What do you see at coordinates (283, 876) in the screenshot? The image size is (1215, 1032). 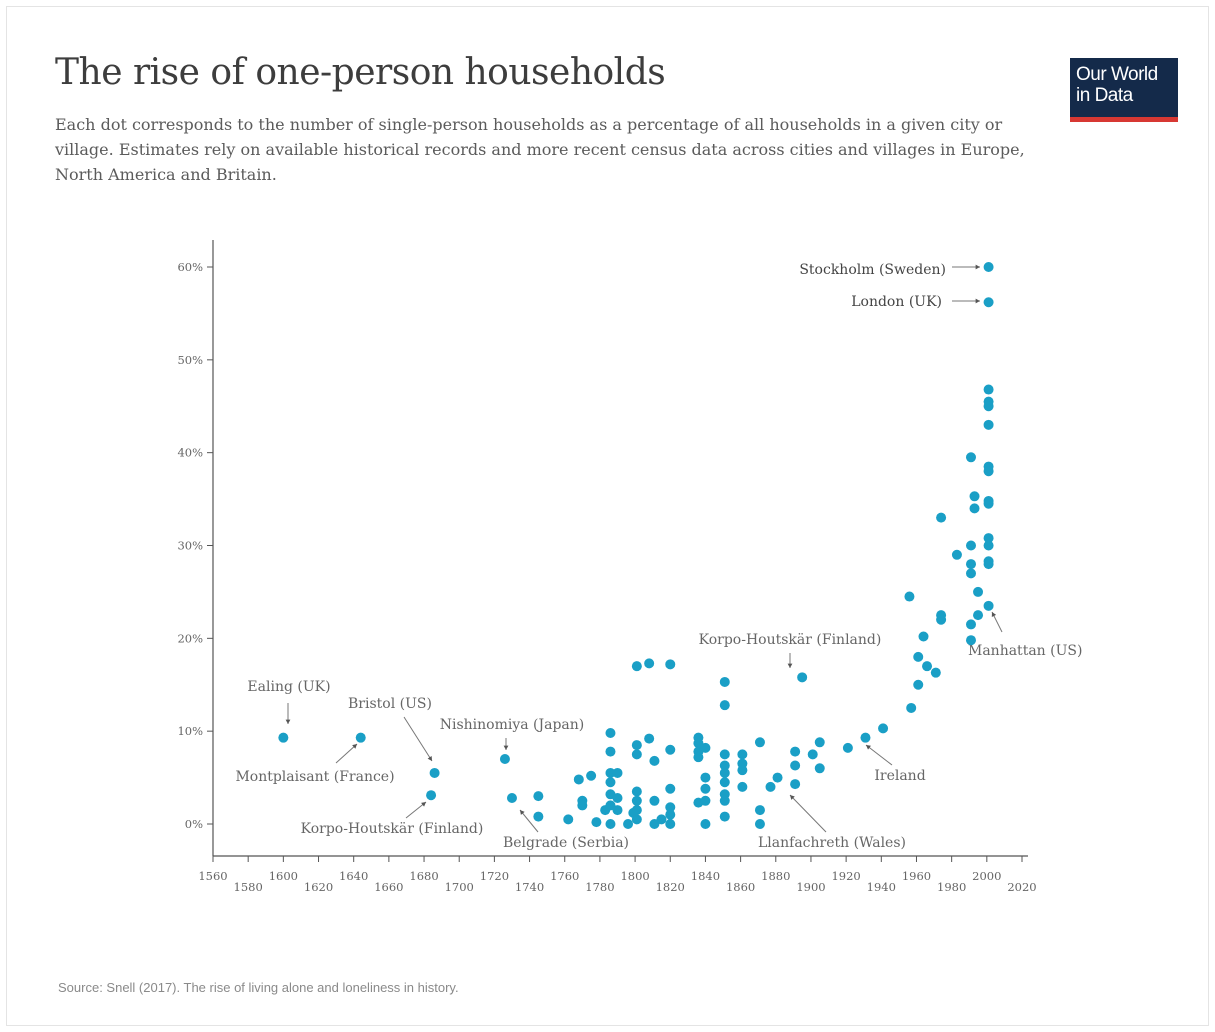 I see `x-tick-label: 1600` at bounding box center [283, 876].